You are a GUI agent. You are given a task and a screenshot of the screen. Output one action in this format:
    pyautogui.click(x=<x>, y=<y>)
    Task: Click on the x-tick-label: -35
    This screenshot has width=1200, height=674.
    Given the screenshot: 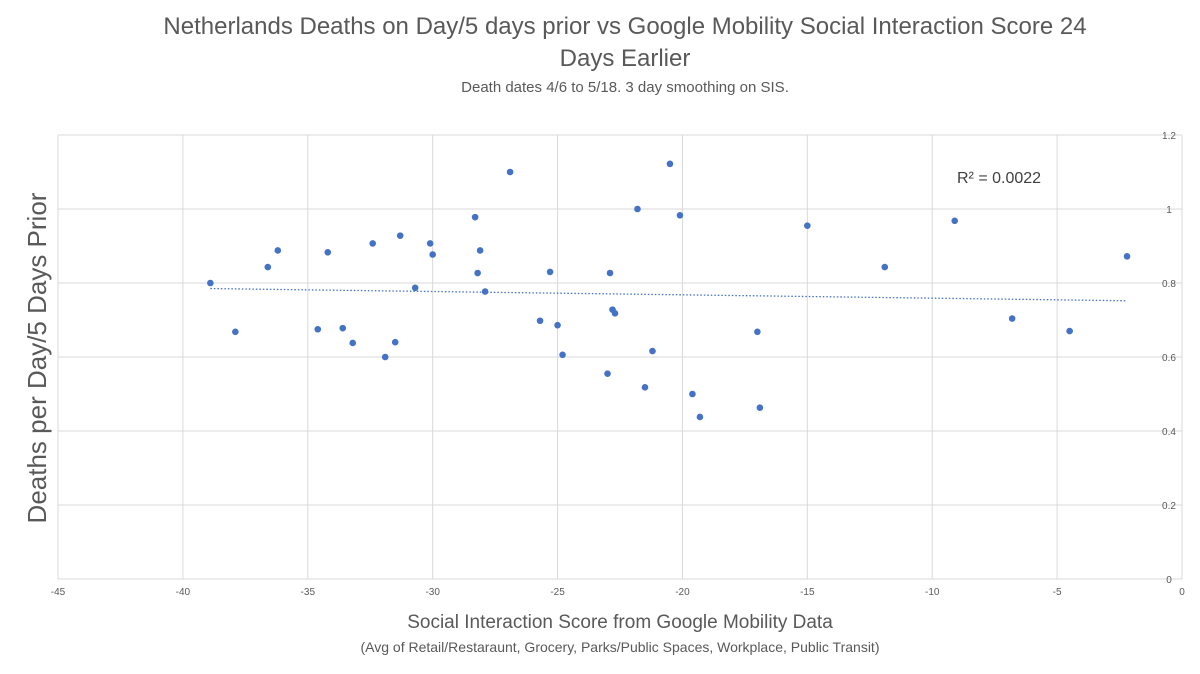 What is the action you would take?
    pyautogui.click(x=308, y=592)
    